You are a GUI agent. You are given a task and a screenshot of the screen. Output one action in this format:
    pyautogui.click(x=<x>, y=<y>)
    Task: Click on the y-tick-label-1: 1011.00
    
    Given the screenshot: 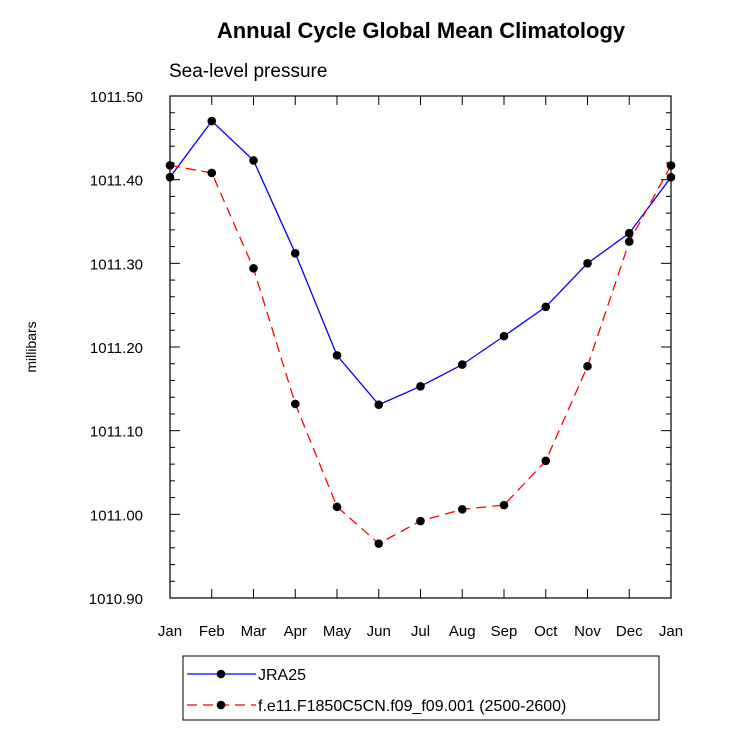 What is the action you would take?
    pyautogui.click(x=116, y=515)
    